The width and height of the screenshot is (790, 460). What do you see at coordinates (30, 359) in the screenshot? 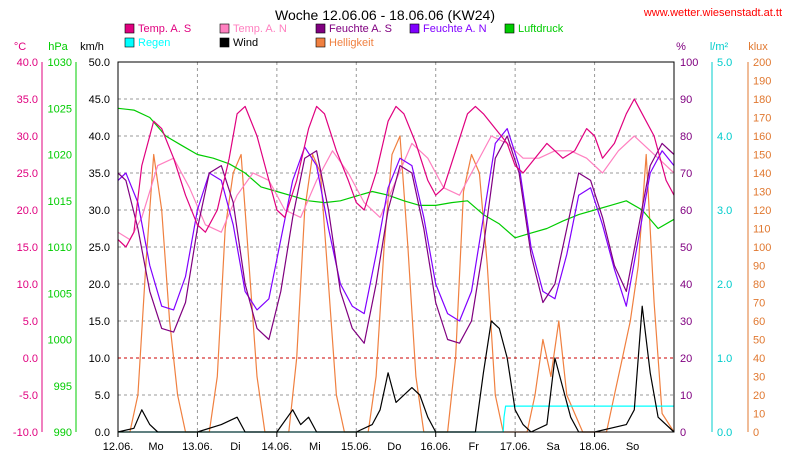
I see `temp-tick-label: 0.0` at bounding box center [30, 359].